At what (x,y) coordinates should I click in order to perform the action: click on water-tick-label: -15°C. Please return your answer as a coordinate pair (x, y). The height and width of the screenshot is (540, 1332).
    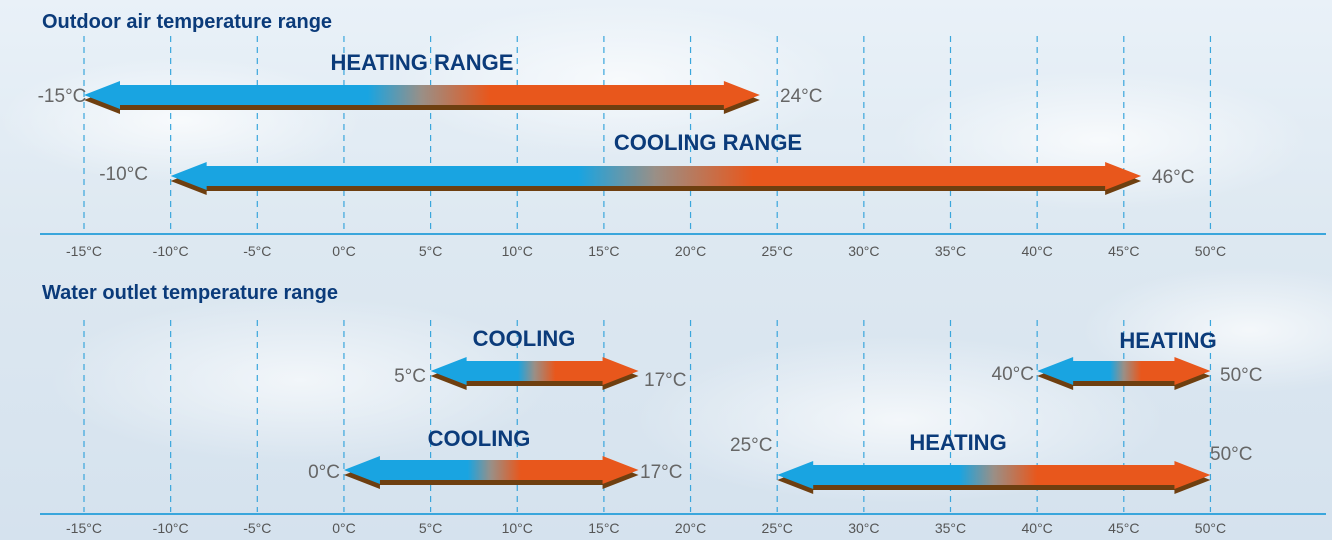
    Looking at the image, I should click on (84, 528).